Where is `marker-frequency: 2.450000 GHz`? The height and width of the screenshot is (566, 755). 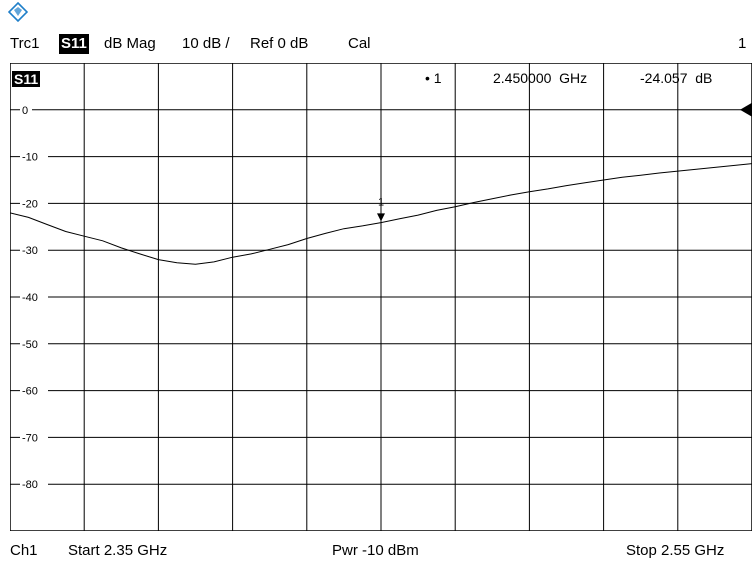 marker-frequency: 2.450000 GHz is located at coordinates (540, 78).